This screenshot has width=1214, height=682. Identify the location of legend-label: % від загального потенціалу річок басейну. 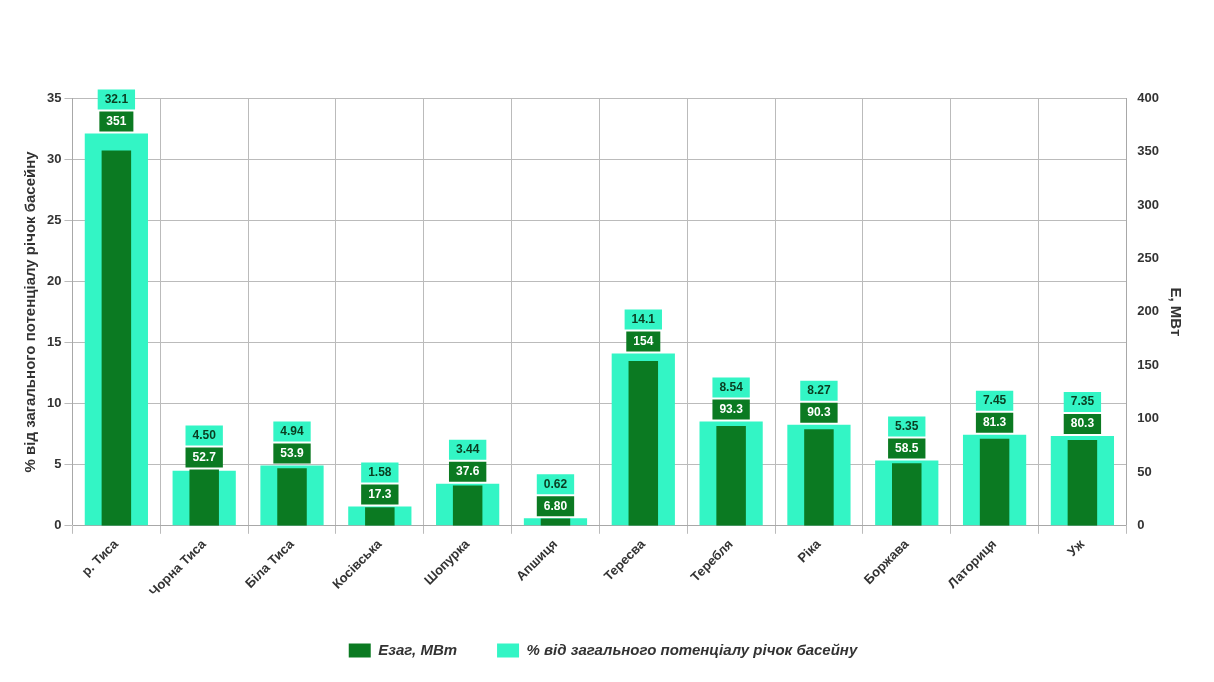
(692, 649).